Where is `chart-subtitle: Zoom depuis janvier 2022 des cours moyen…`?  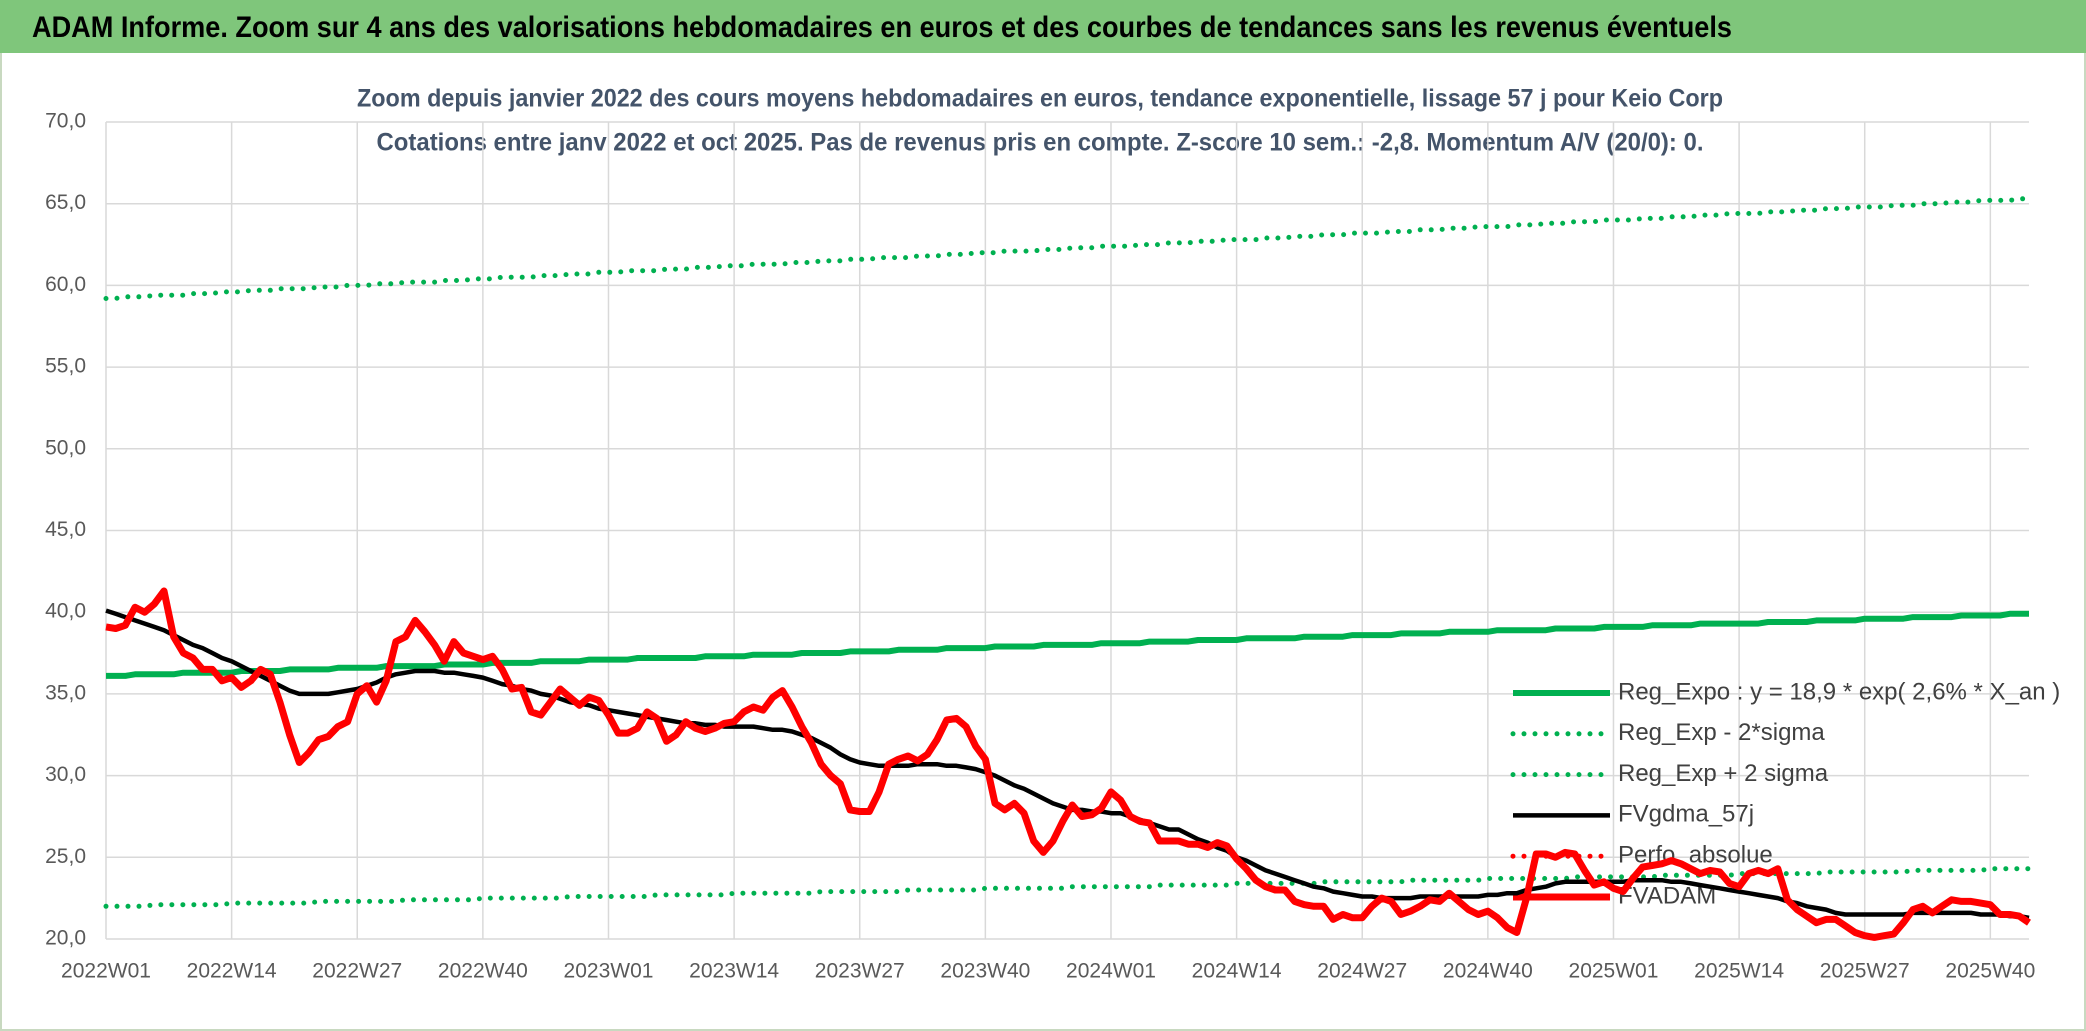 chart-subtitle: Zoom depuis janvier 2022 des cours moyen… is located at coordinates (1040, 99).